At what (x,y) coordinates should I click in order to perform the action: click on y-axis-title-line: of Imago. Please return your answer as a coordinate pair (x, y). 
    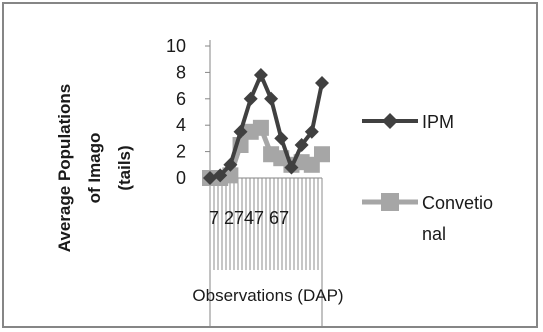
    Looking at the image, I should click on (94, 168).